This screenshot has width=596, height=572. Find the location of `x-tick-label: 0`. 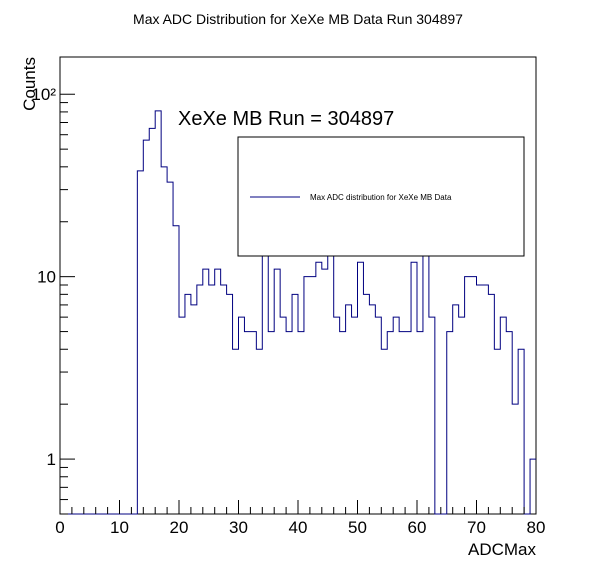

x-tick-label: 0 is located at coordinates (59, 527).